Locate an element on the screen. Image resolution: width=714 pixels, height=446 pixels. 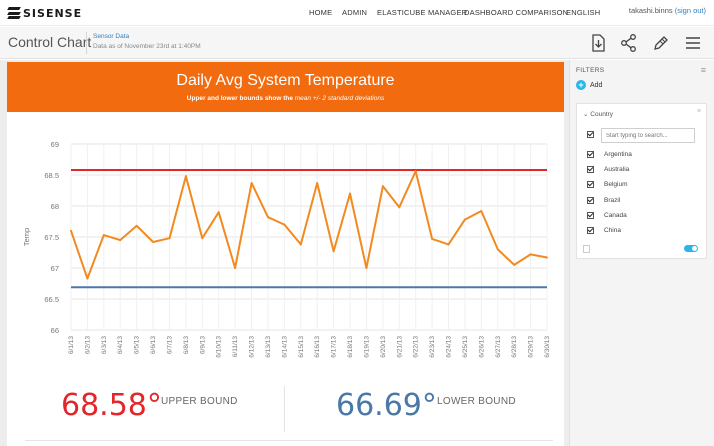
x-tick-label: 6/19/13 is located at coordinates (366, 347).